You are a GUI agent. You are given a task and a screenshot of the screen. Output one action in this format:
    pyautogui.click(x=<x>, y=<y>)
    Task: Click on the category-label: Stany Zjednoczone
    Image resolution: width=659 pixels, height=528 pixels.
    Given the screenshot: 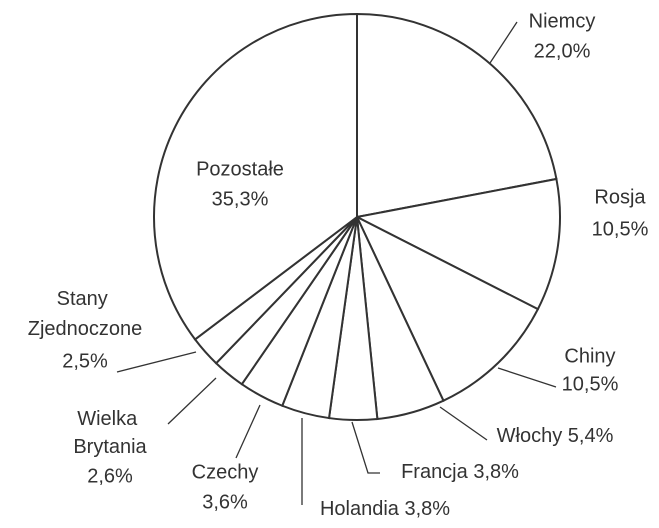 What is the action you would take?
    pyautogui.click(x=85, y=314)
    